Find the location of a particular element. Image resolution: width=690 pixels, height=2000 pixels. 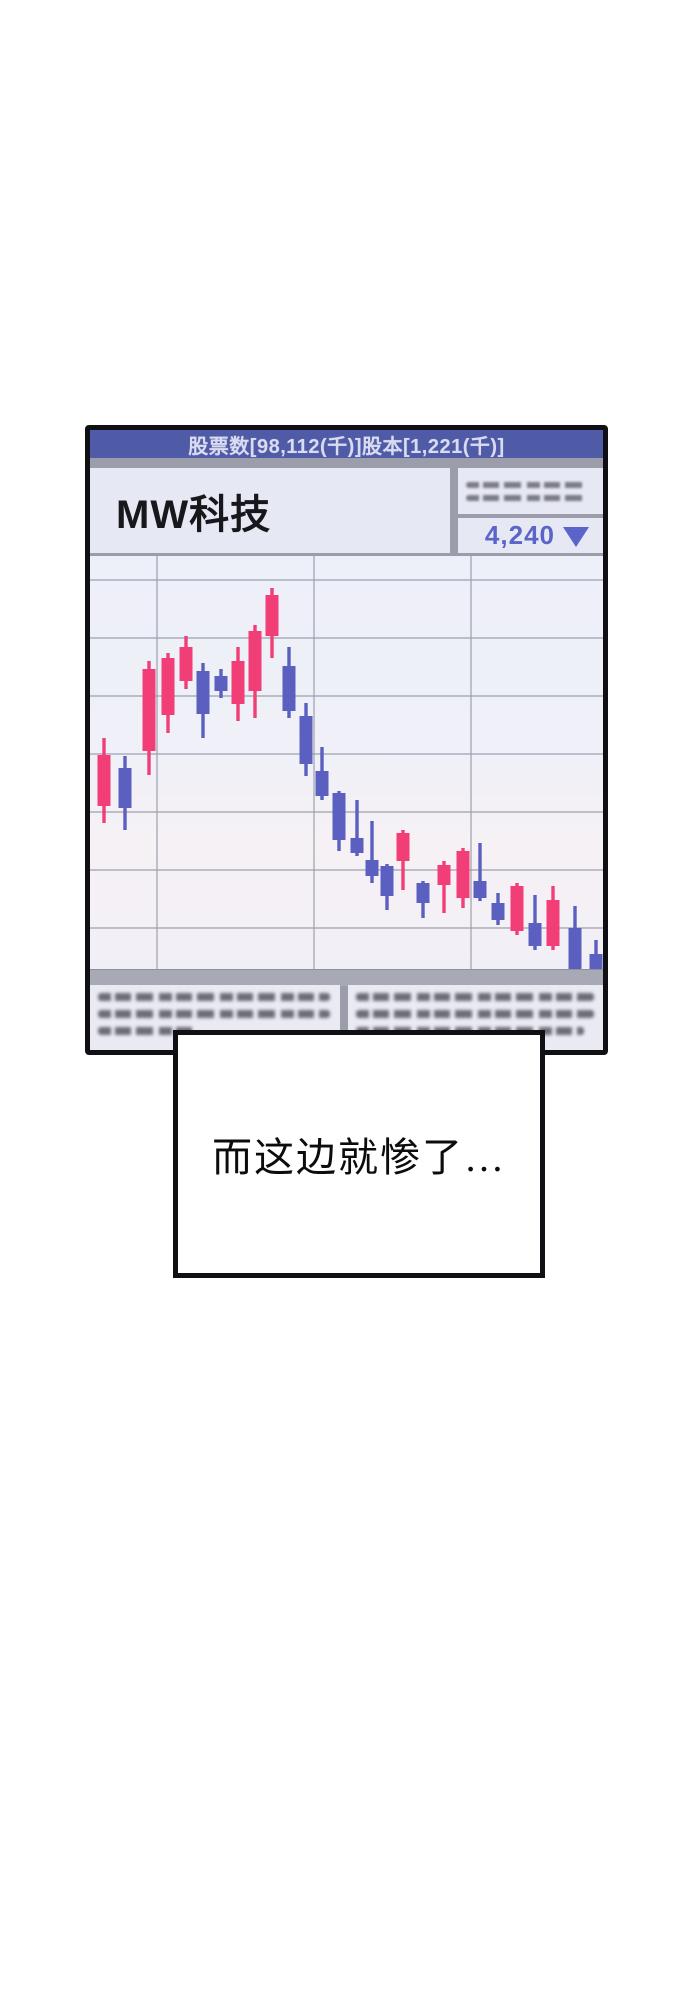

chart-scrollbar is located at coordinates (346, 977).